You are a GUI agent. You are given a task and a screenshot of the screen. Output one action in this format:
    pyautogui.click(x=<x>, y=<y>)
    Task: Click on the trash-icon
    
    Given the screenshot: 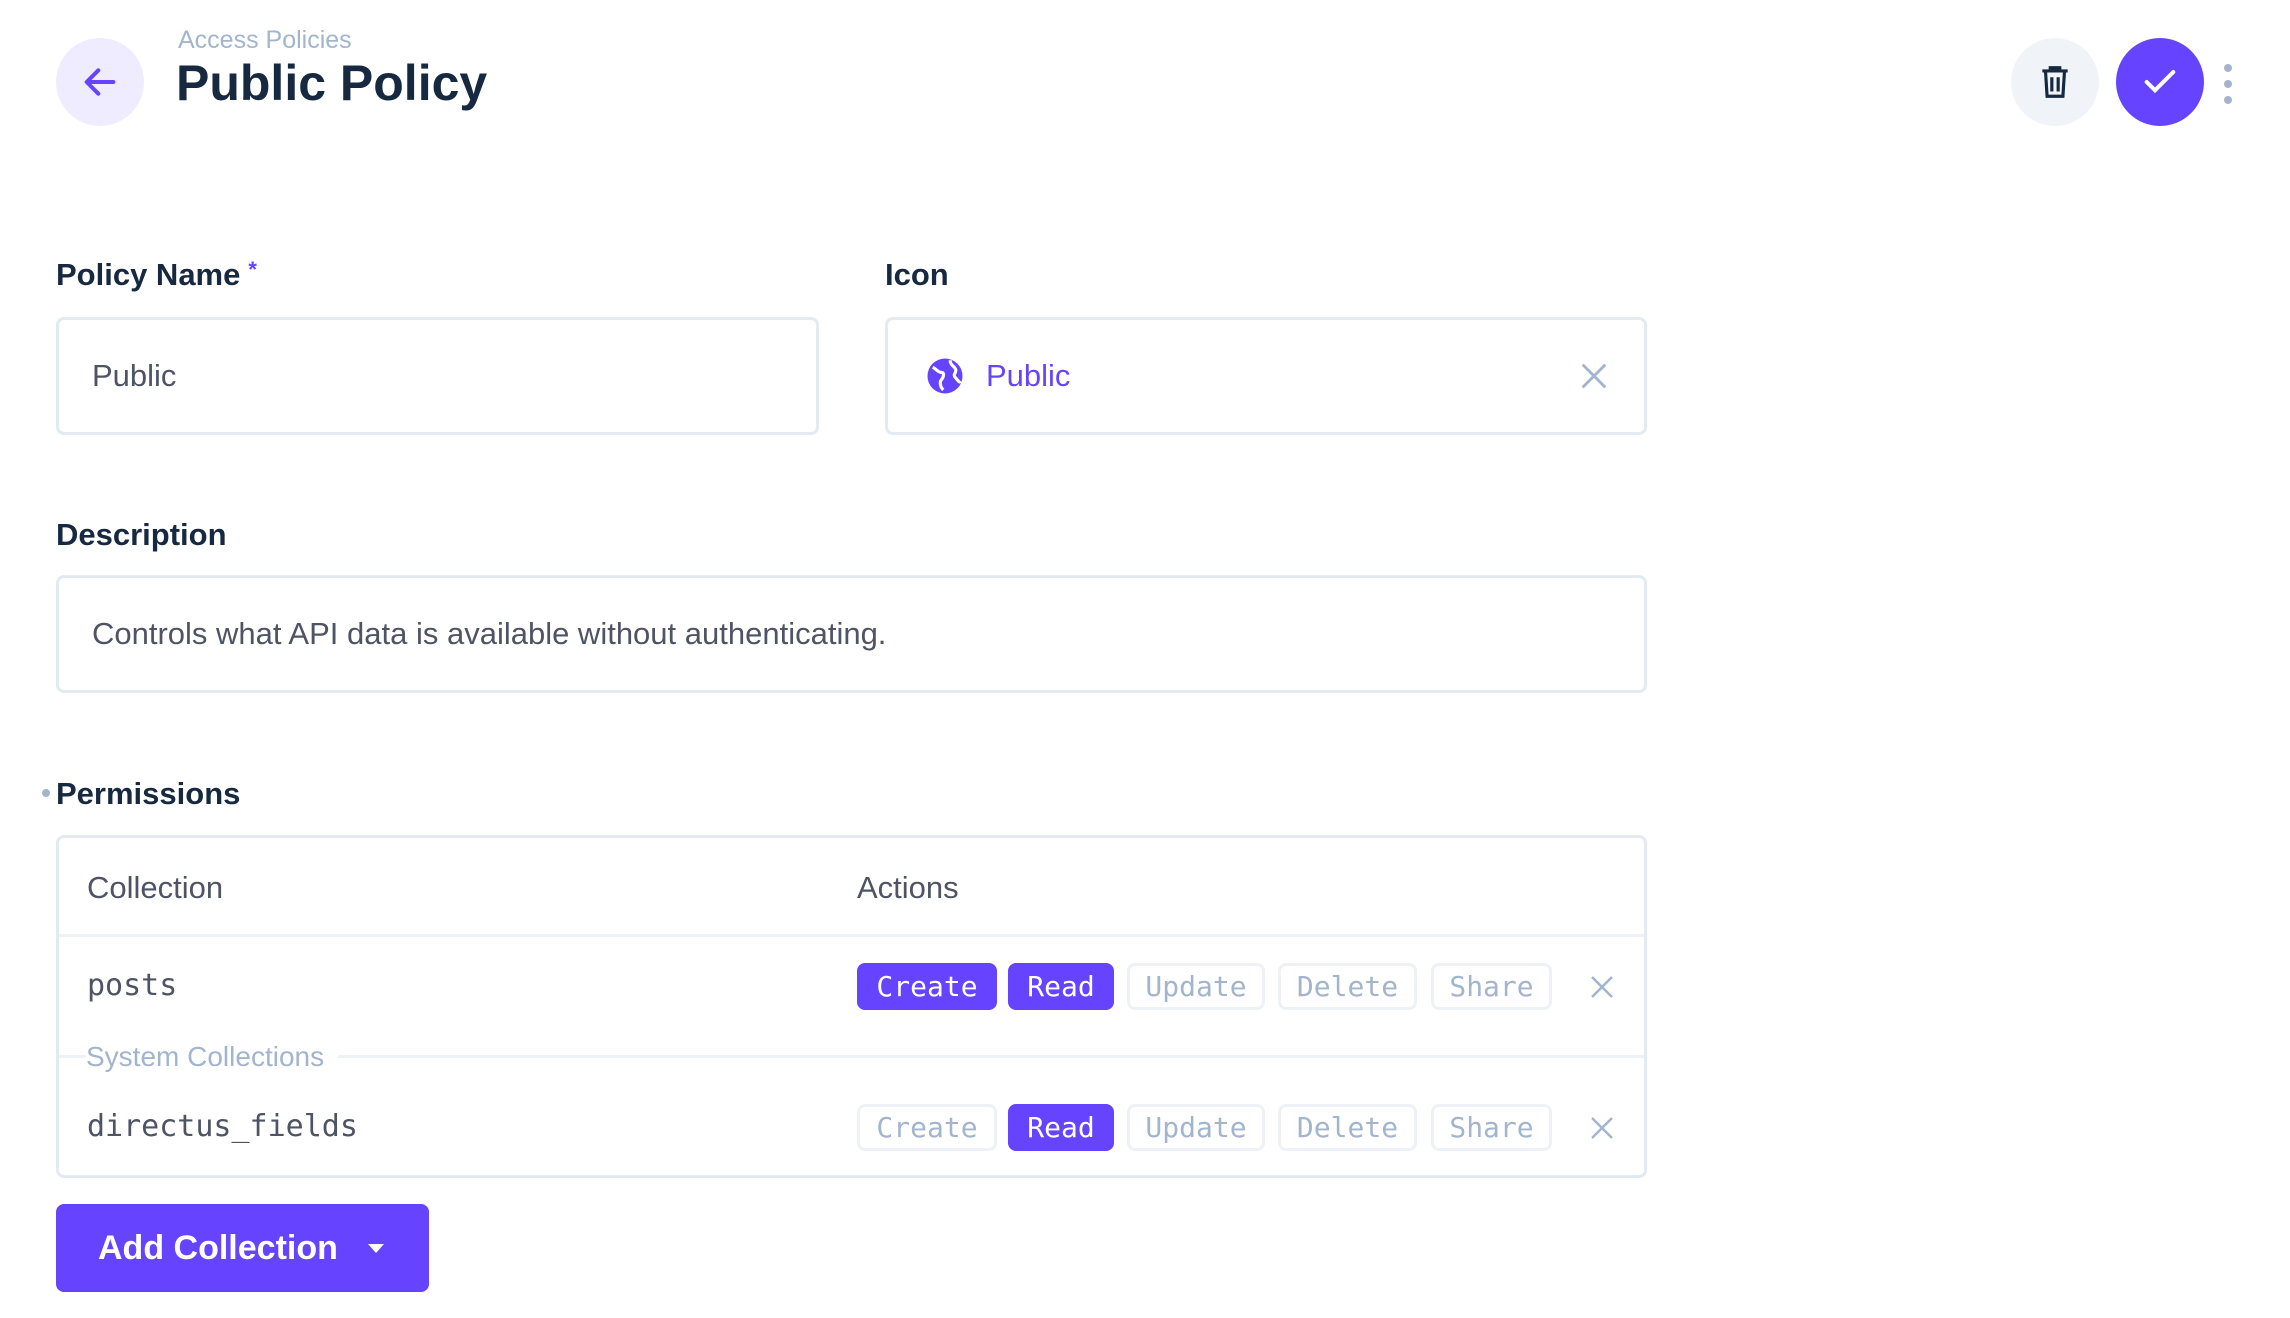 What is the action you would take?
    pyautogui.click(x=2055, y=82)
    